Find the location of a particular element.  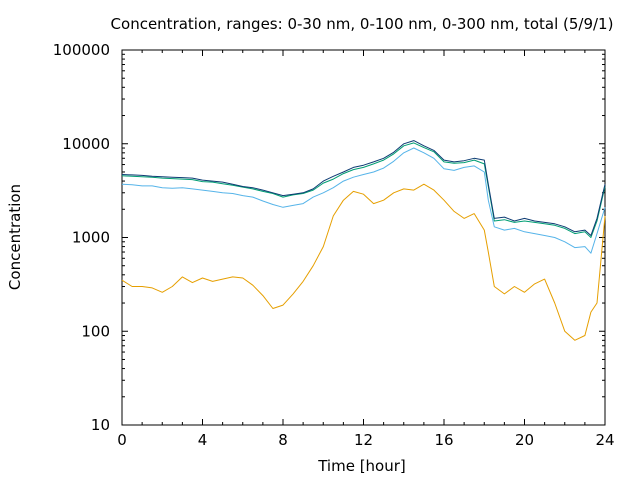

x-tick-label: 12 is located at coordinates (363, 440).